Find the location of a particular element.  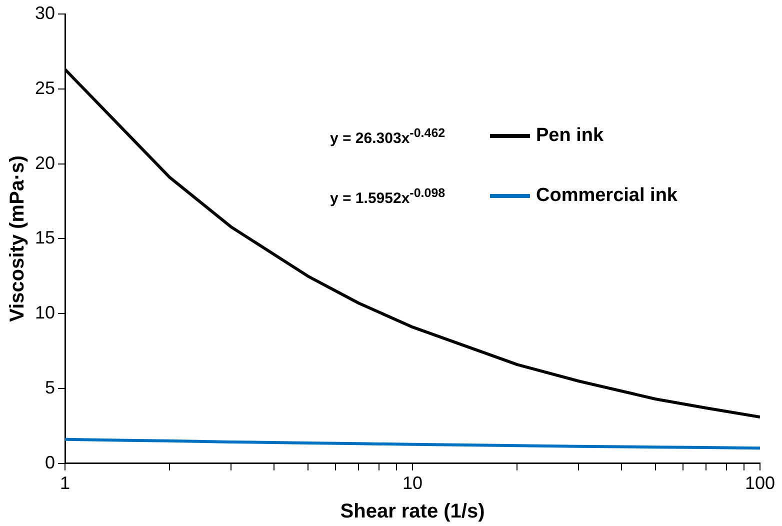

legend-label: Commercial ink is located at coordinates (607, 196).